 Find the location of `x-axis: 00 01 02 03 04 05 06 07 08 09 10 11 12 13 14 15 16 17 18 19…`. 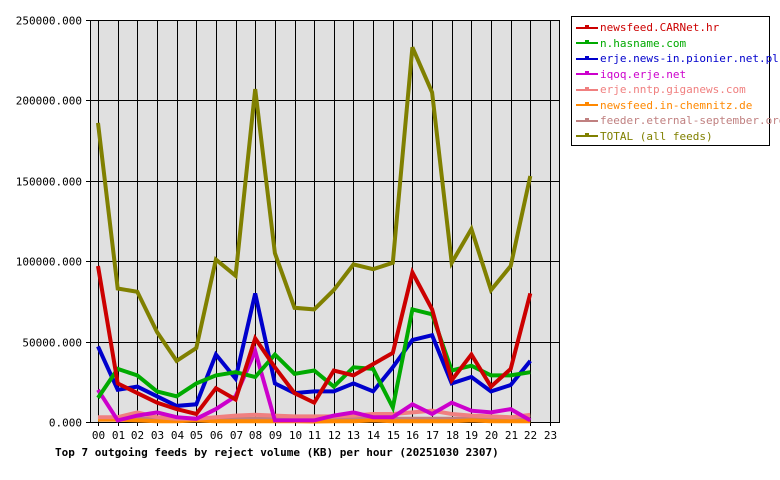

x-axis: 00 01 02 03 04 05 06 07 08 09 10 11 12 13 14 15 16 17 18 19… is located at coordinates (324, 435).